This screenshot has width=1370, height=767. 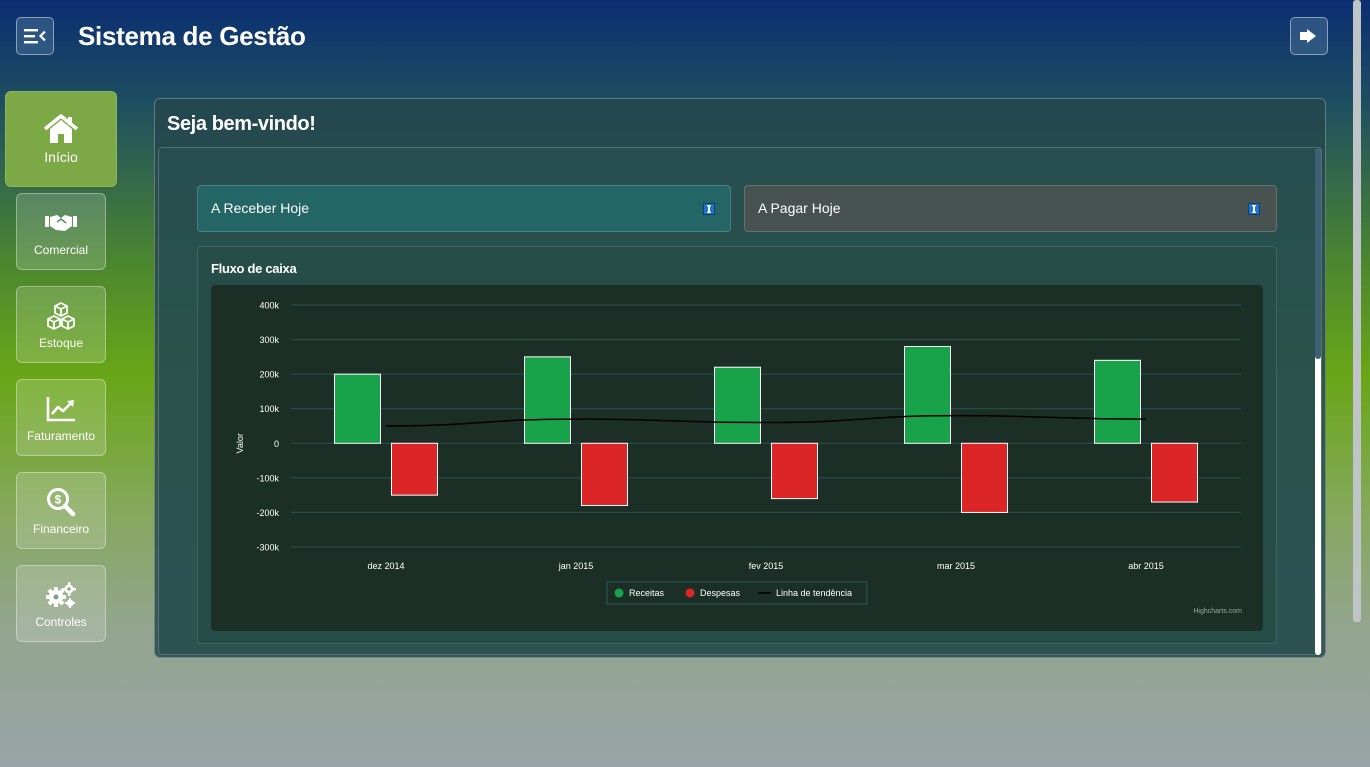 I want to click on legend-marker-receitas, so click(x=619, y=593).